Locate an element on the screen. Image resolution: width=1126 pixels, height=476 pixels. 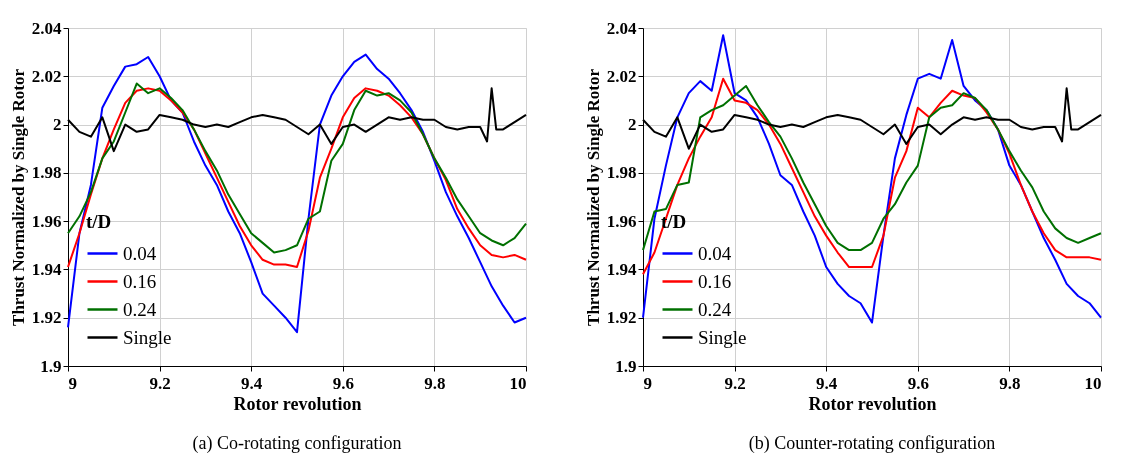
text: (b) Counter-rotating configuration is located at coordinates (872, 443).